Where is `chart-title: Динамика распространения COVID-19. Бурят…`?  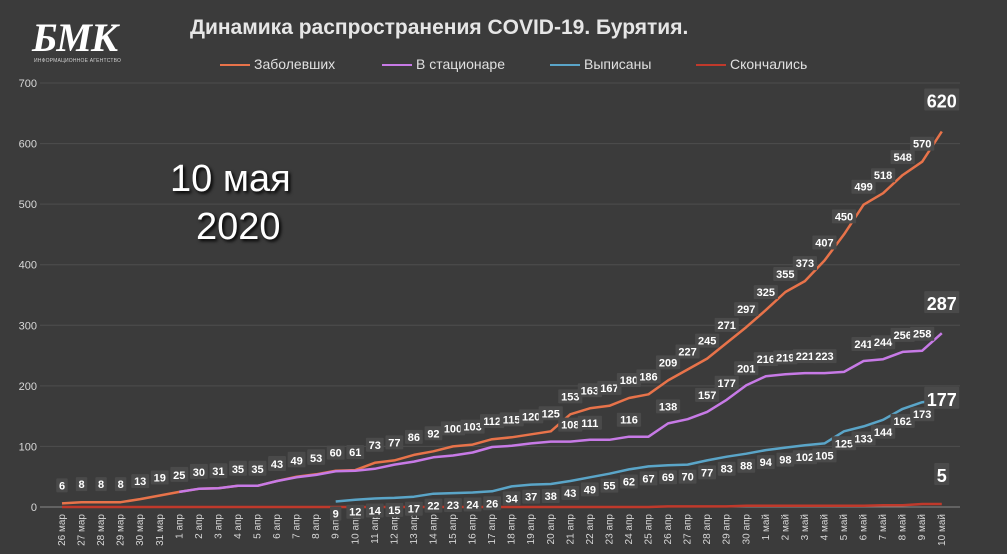 chart-title: Динамика распространения COVID-19. Бурят… is located at coordinates (439, 27).